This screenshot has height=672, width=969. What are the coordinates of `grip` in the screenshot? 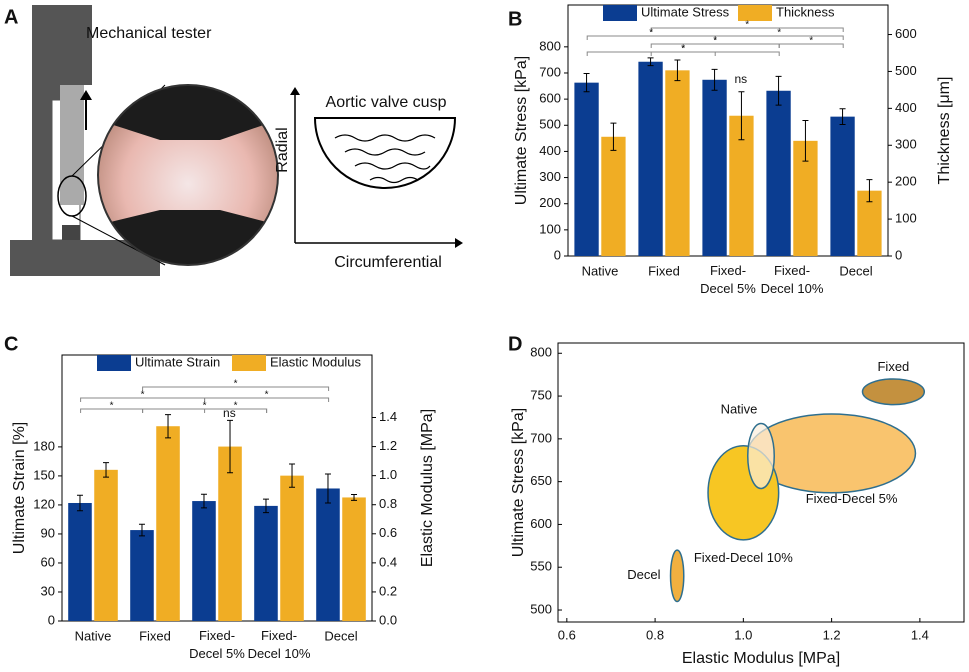 It's located at (72, 145).